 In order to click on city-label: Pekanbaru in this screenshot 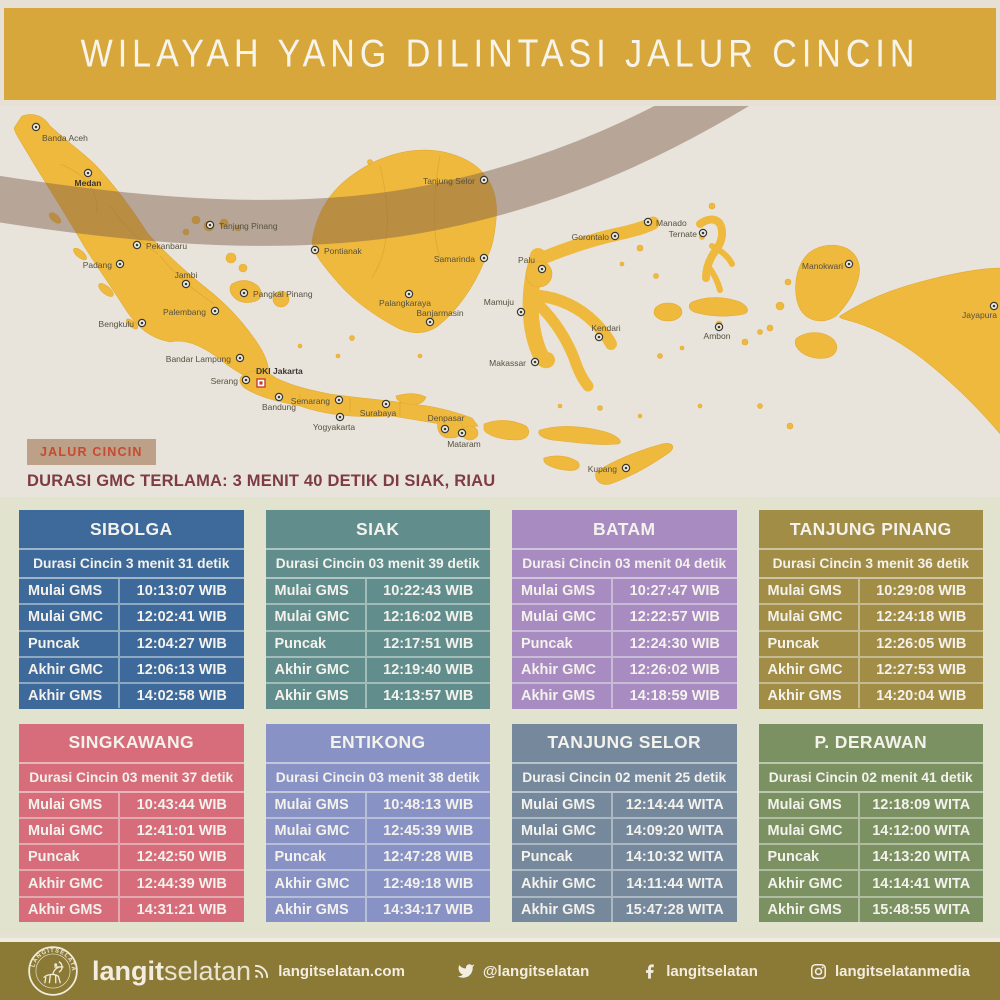, I will do `click(166, 246)`.